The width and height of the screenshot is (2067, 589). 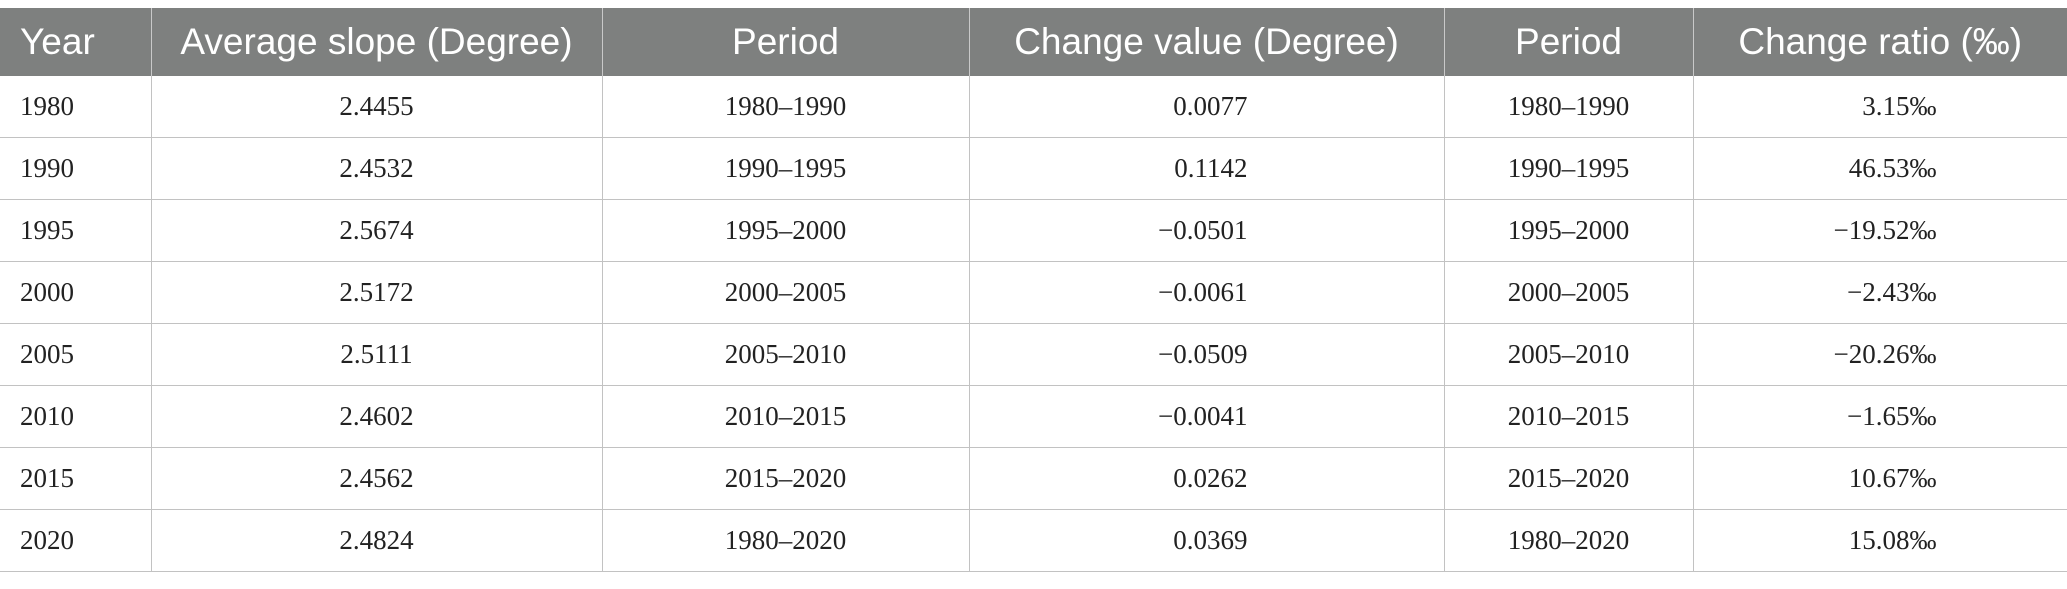 What do you see at coordinates (1206, 42) in the screenshot?
I see `header-change-value: Change value (Degree)` at bounding box center [1206, 42].